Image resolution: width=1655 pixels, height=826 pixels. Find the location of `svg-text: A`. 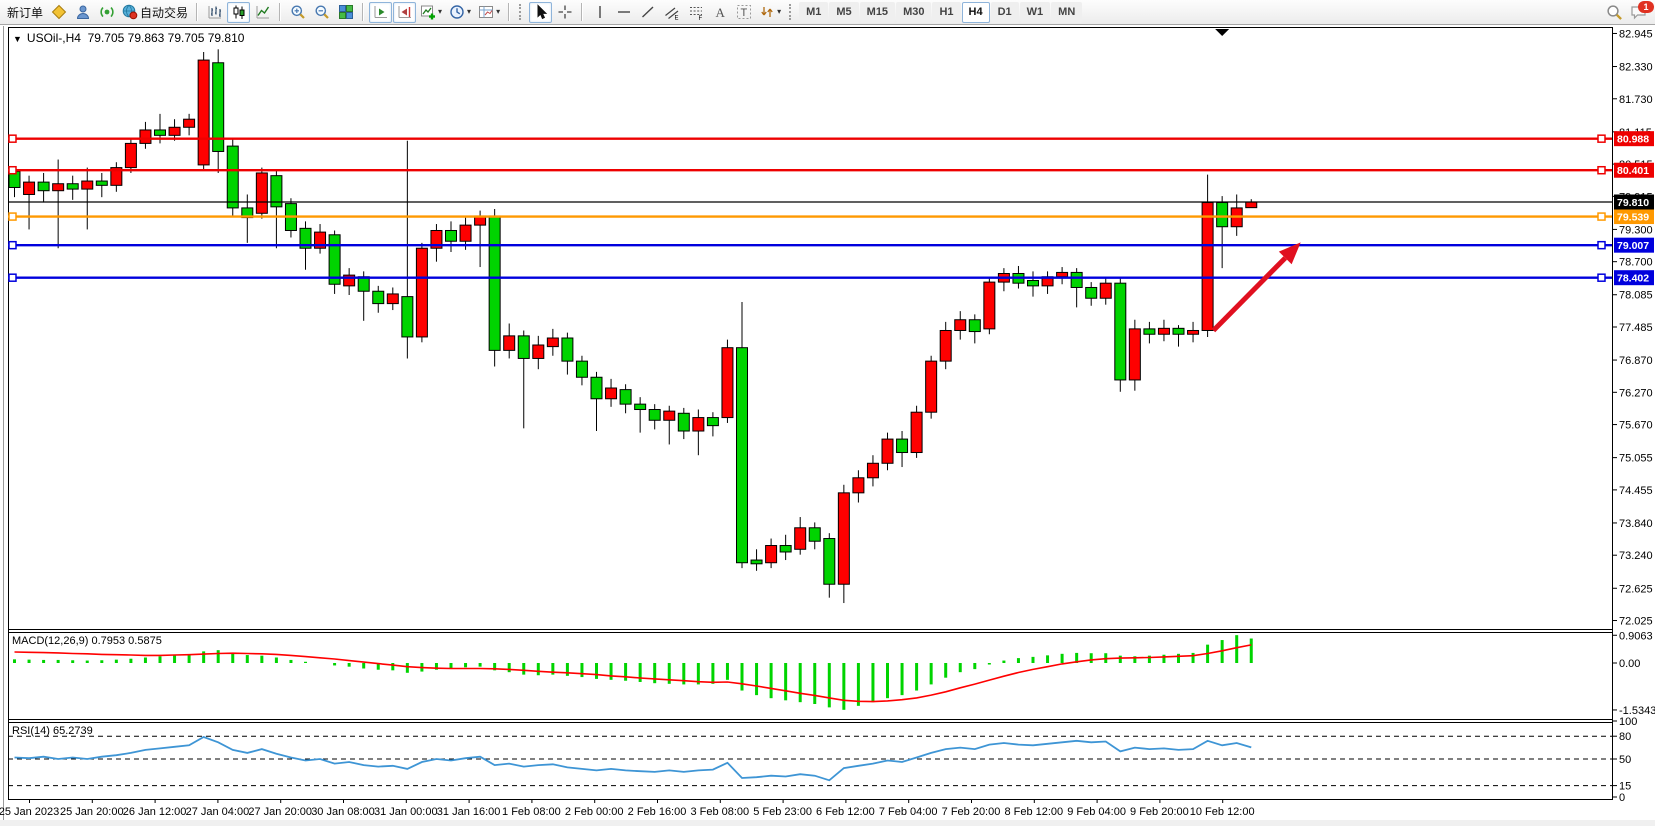

svg-text: A is located at coordinates (720, 12).